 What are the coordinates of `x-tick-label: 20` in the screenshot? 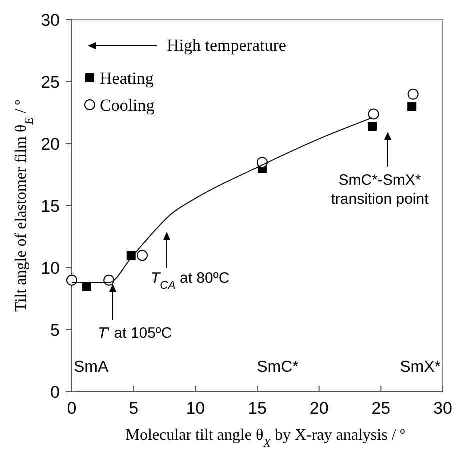 It's located at (319, 408).